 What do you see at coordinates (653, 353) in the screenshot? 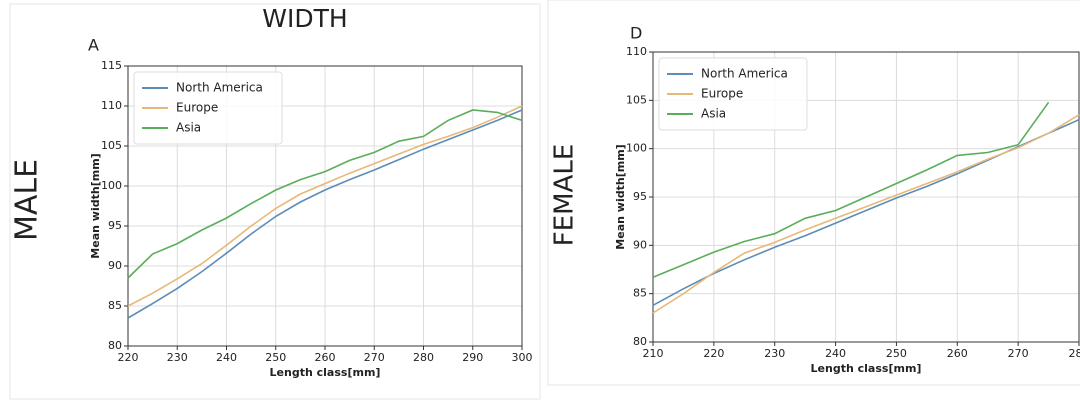
I see `x-tick-label: 210` at bounding box center [653, 353].